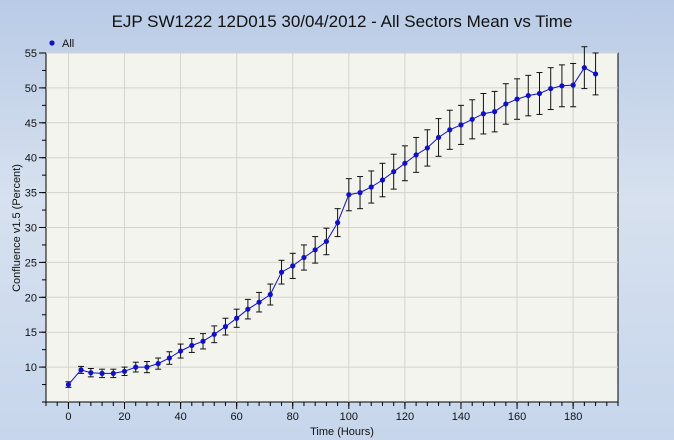 The width and height of the screenshot is (674, 440). I want to click on y-tick-label: 15, so click(31, 333).